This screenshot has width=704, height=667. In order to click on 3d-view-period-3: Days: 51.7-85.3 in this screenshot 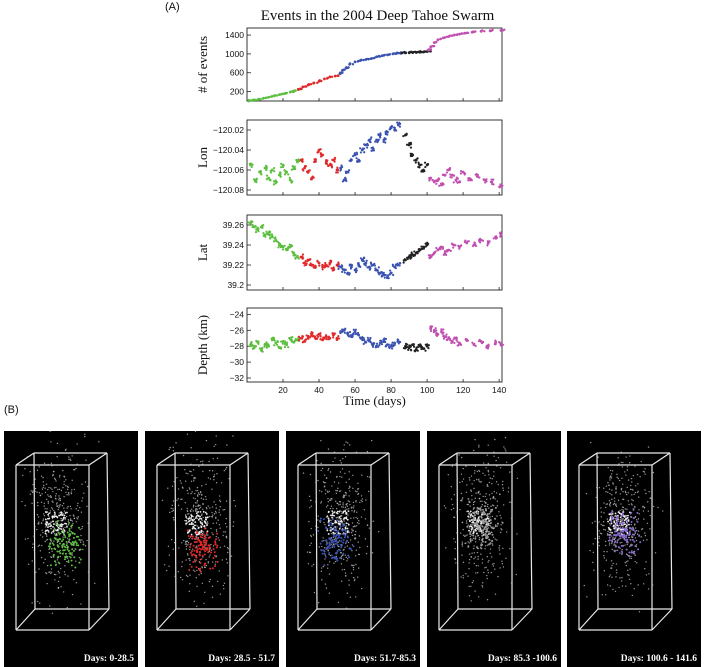, I will do `click(353, 549)`.